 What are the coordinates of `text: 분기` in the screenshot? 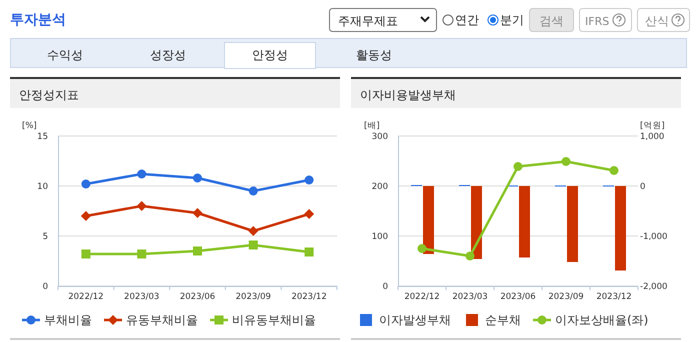 It's located at (512, 20).